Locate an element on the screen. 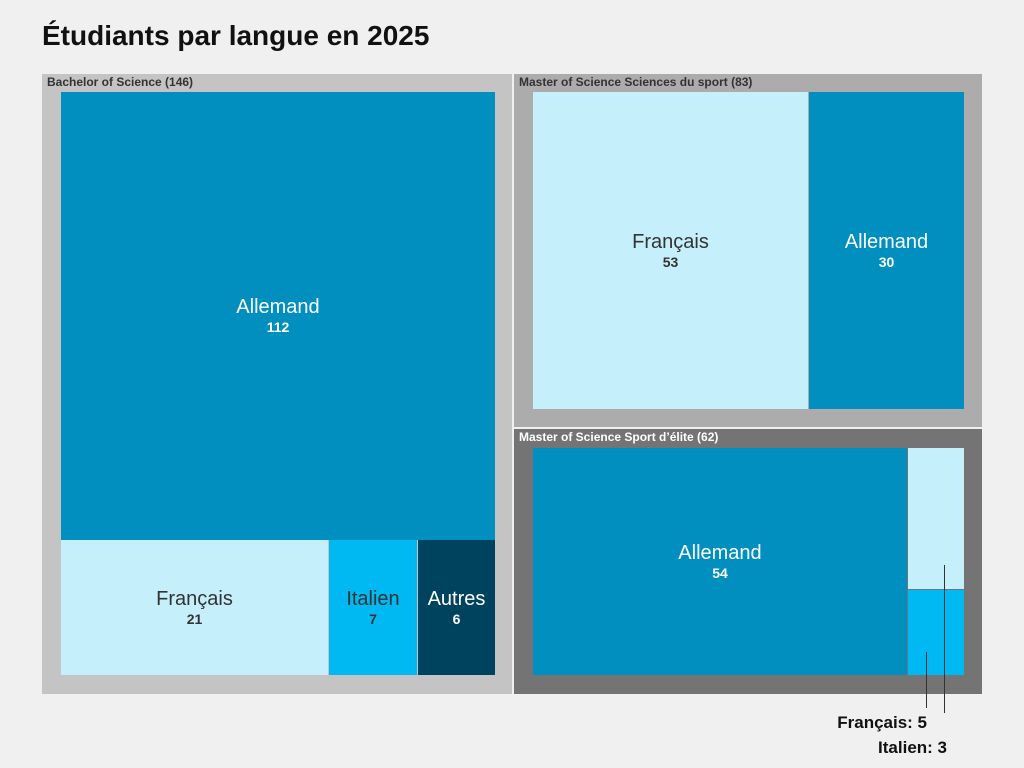  cell-value: 30 is located at coordinates (886, 261).